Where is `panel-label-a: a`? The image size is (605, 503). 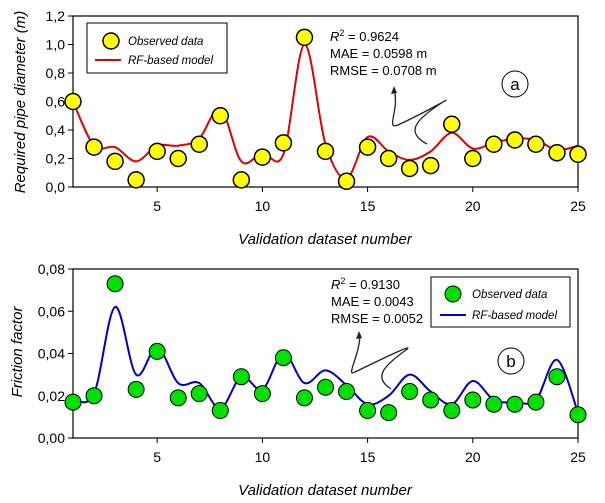
panel-label-a: a is located at coordinates (515, 84).